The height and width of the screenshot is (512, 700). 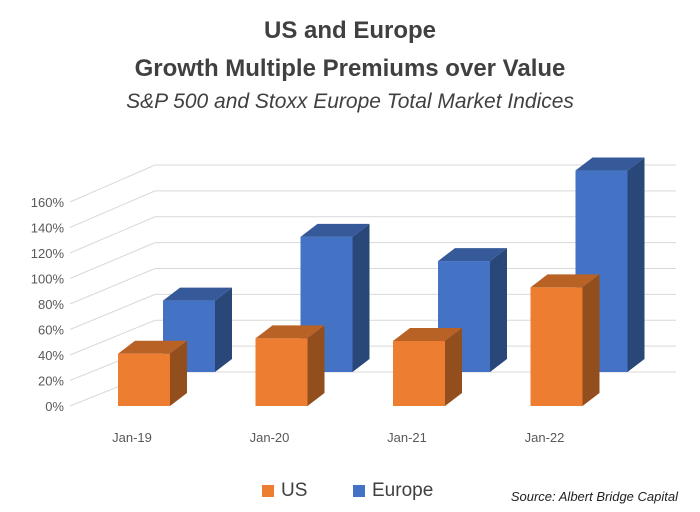 What do you see at coordinates (403, 490) in the screenshot?
I see `legend-label-europe: Europe` at bounding box center [403, 490].